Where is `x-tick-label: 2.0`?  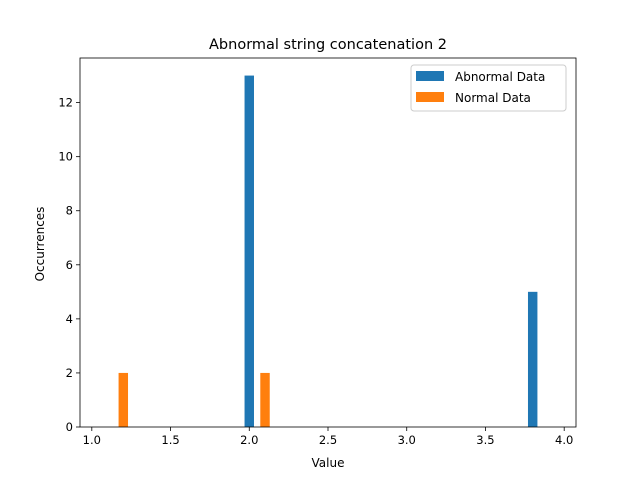 x-tick-label: 2.0 is located at coordinates (249, 440).